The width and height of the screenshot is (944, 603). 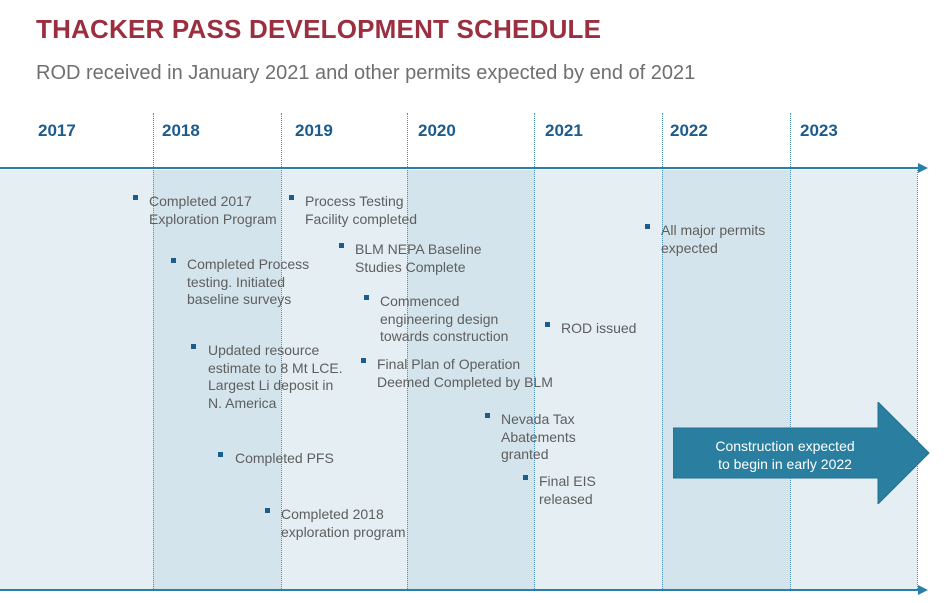 What do you see at coordinates (418, 258) in the screenshot?
I see `event-text: BLM NEPA Baseline Studies Complete` at bounding box center [418, 258].